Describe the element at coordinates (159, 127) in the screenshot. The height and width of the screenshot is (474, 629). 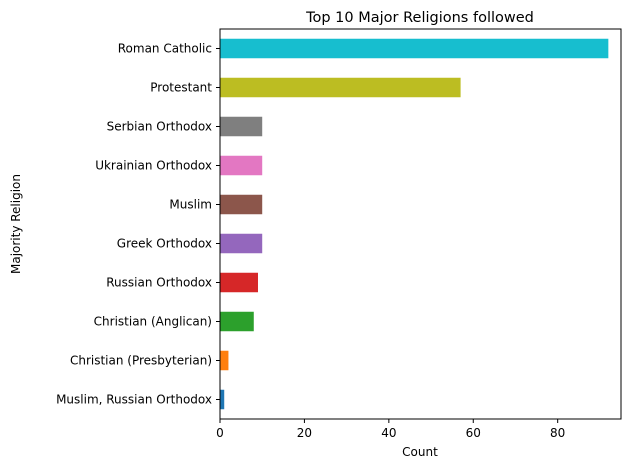
I see `y-tick-label: Serbian Orthodox` at that location.